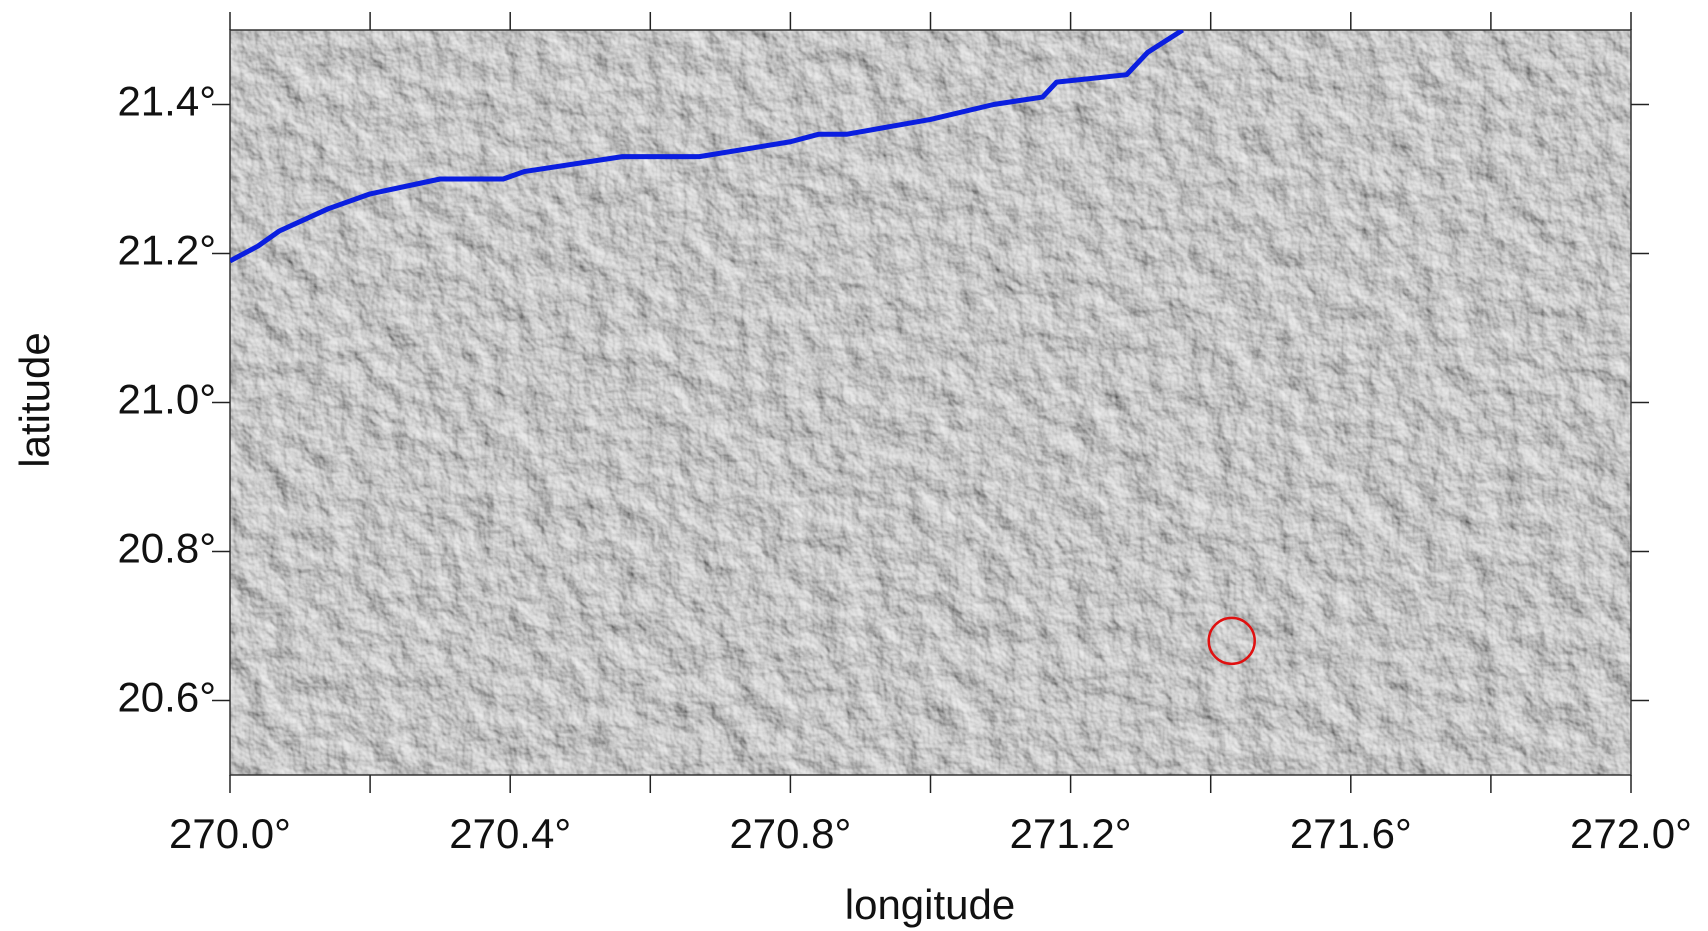 This screenshot has width=1708, height=931. Describe the element at coordinates (166, 101) in the screenshot. I see `y-tick-label: 21.4°` at that location.